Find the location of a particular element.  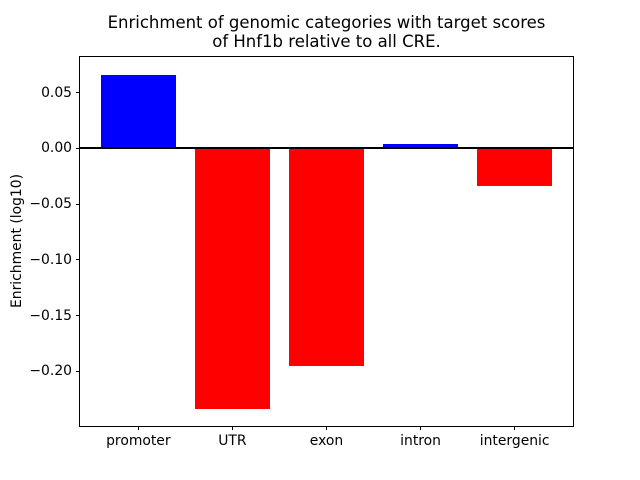

zero-line is located at coordinates (326, 148).